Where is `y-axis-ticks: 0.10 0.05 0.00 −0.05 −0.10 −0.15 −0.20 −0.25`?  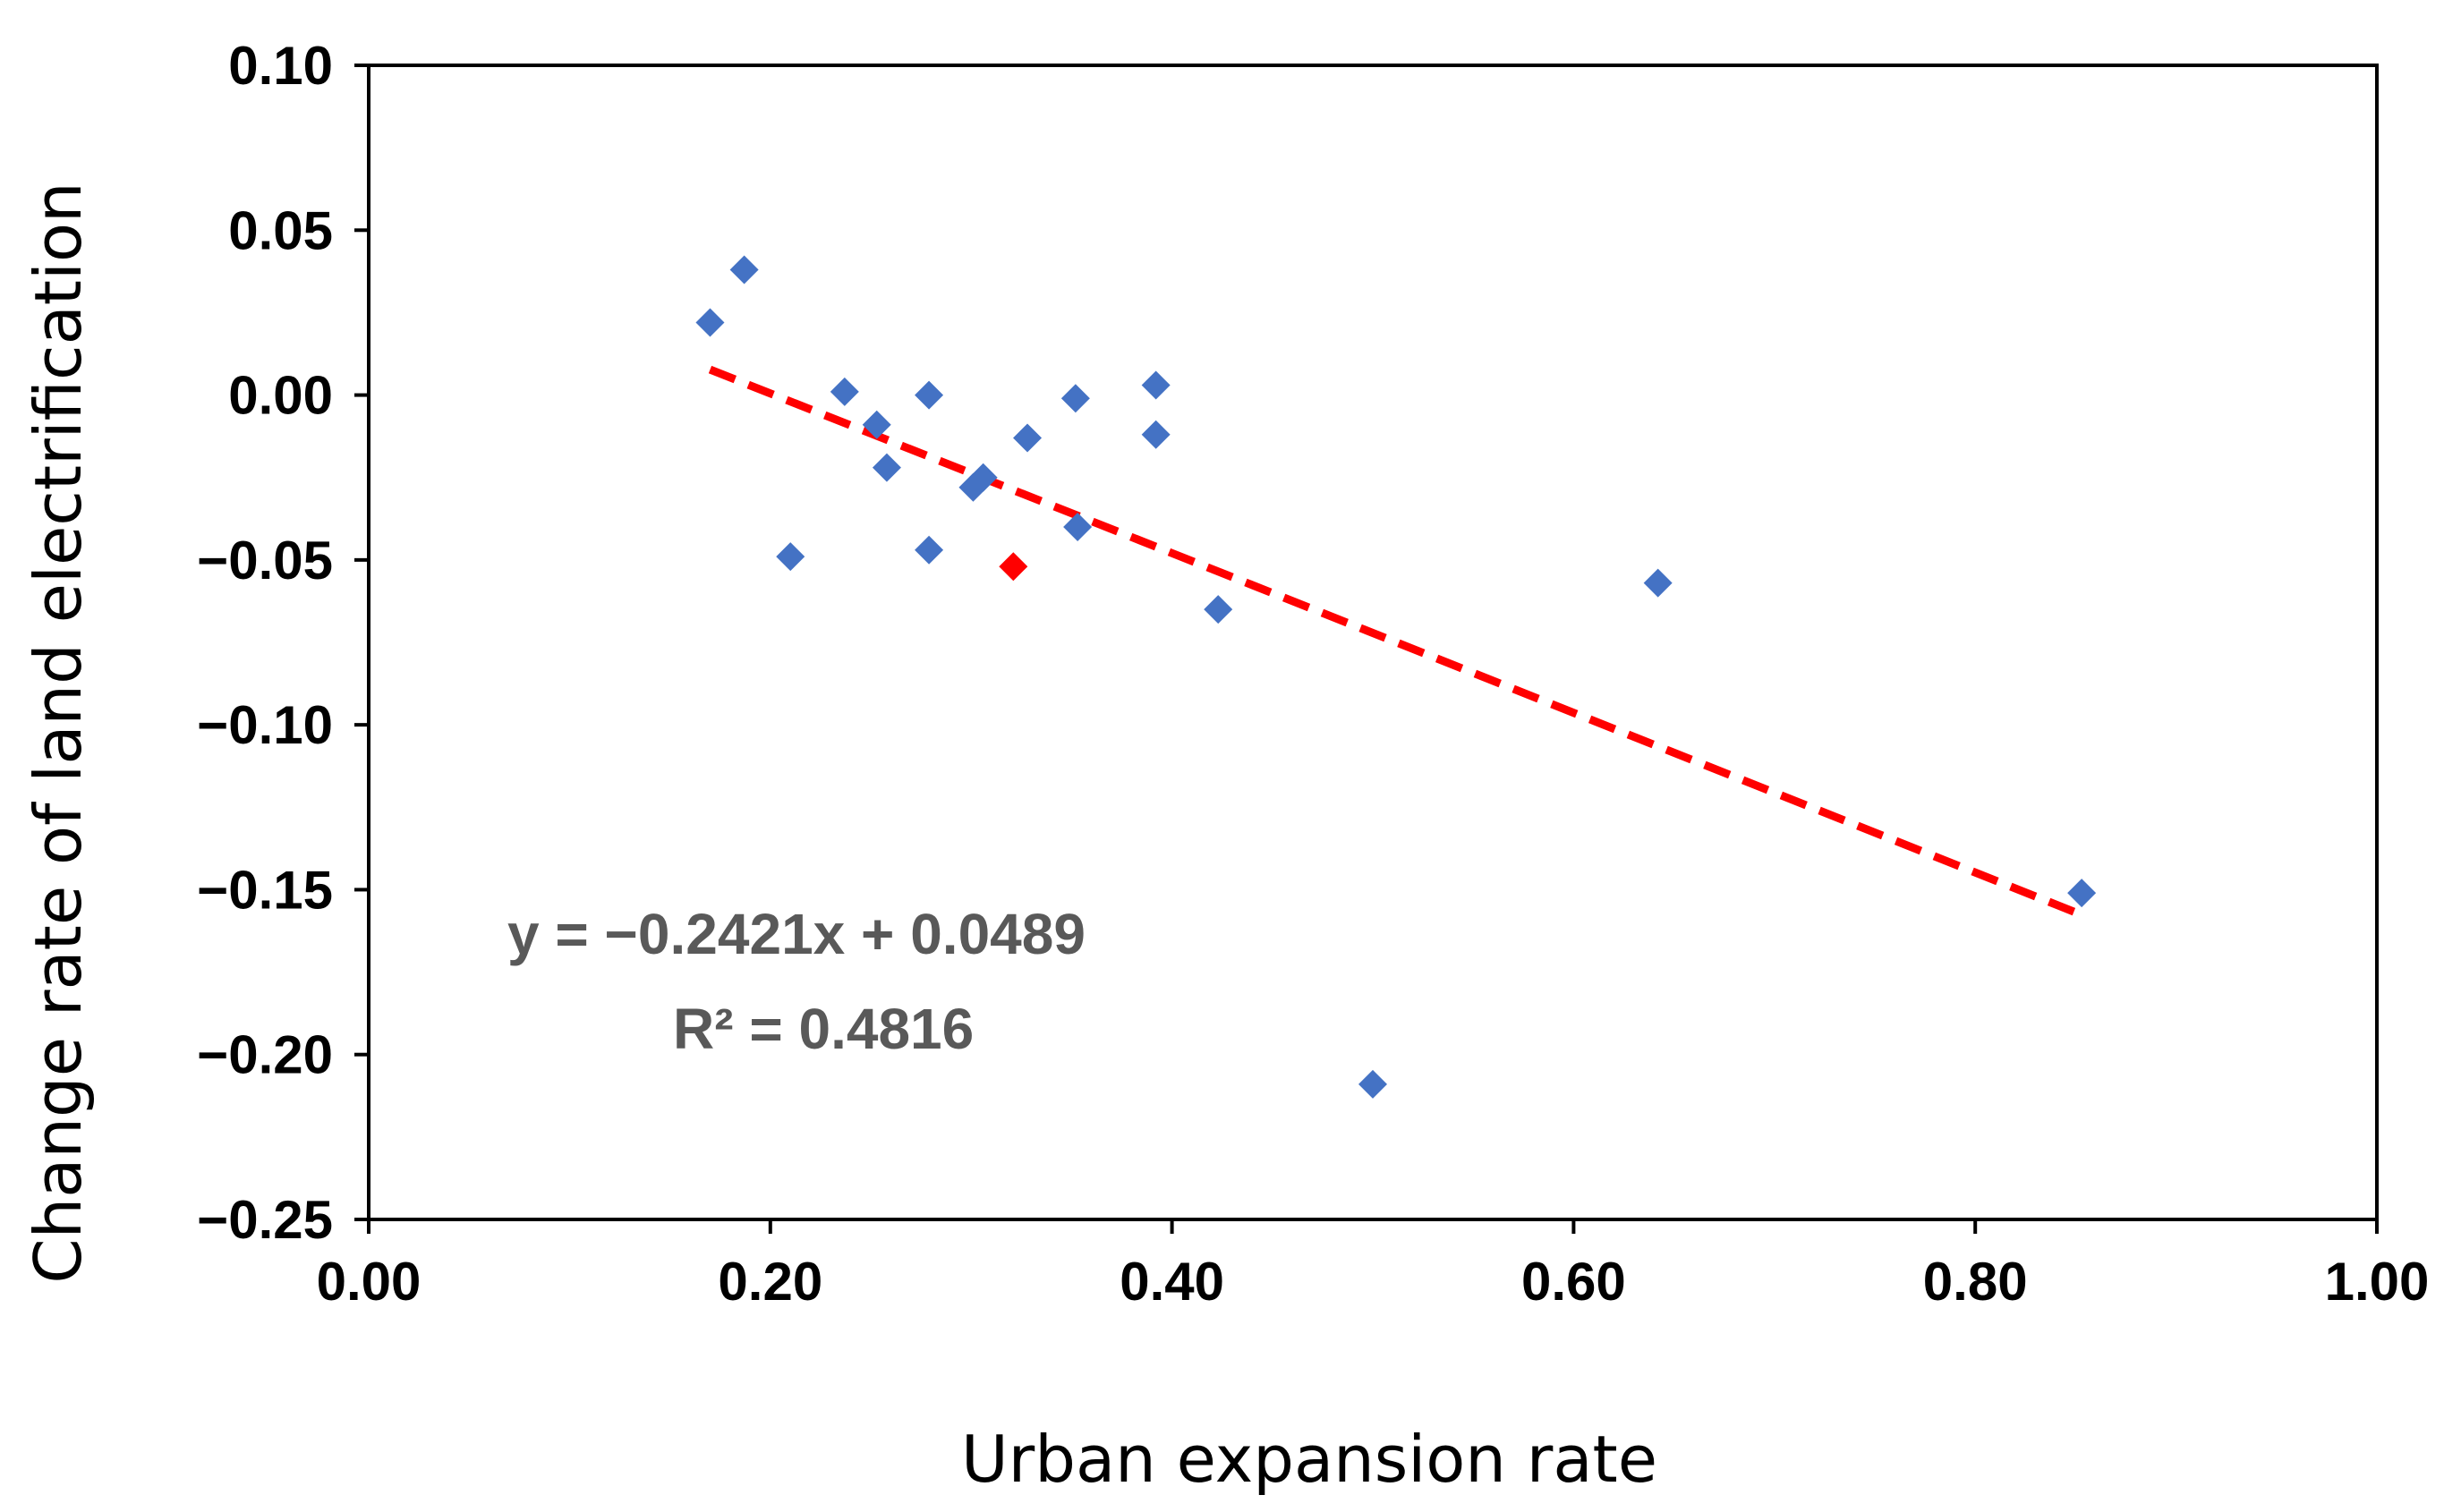 y-axis-ticks: 0.10 0.05 0.00 −0.05 −0.10 −0.15 −0.20 −0.25 is located at coordinates (283, 643).